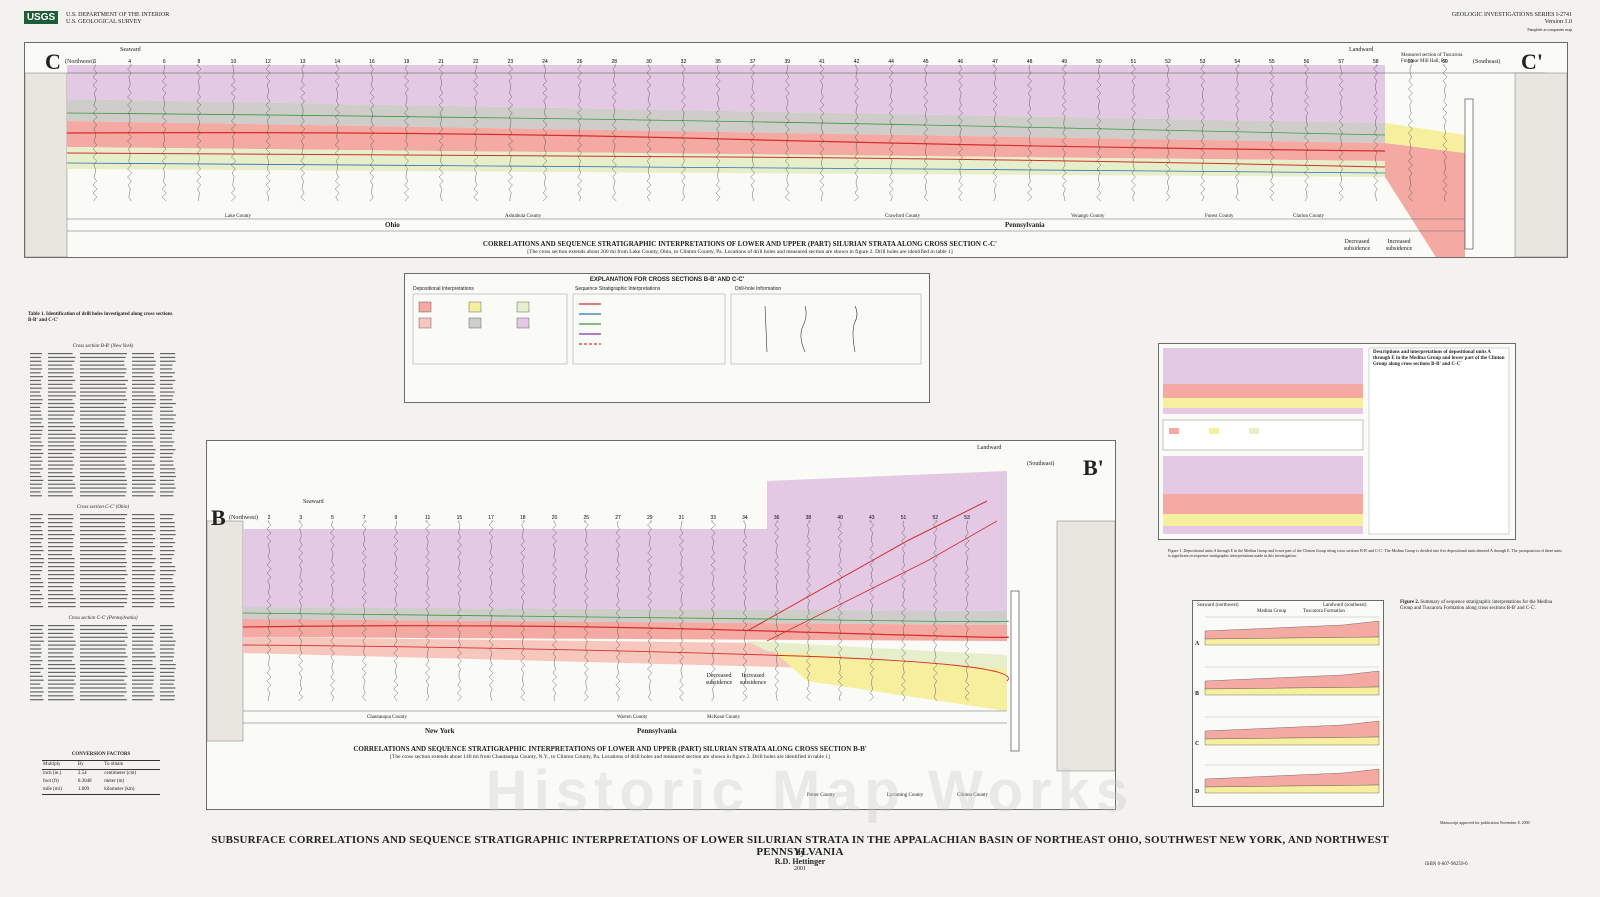  What do you see at coordinates (961, 62) in the screenshot?
I see `well-number: 46` at bounding box center [961, 62].